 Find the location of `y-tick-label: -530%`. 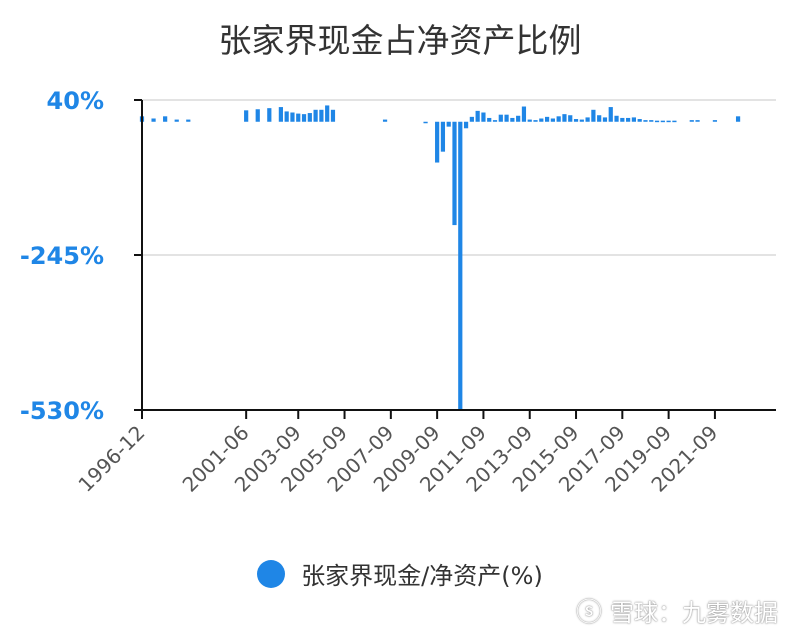

y-tick-label: -530% is located at coordinates (62, 411).